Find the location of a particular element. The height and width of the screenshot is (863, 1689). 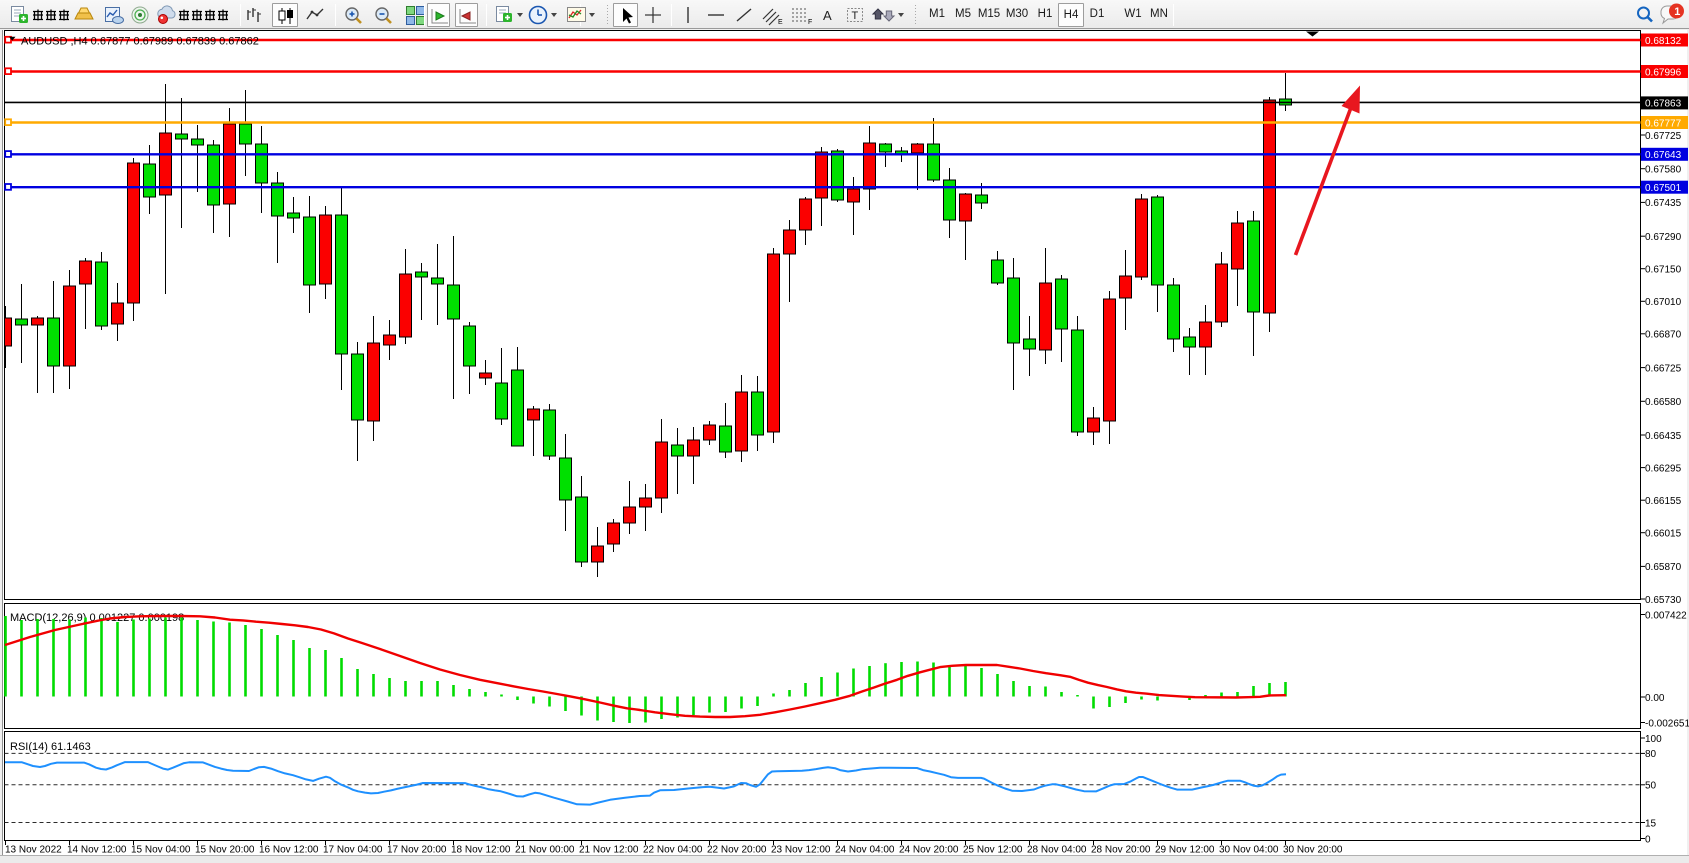

svg-text: 22 Nov 04:00 is located at coordinates (673, 850).